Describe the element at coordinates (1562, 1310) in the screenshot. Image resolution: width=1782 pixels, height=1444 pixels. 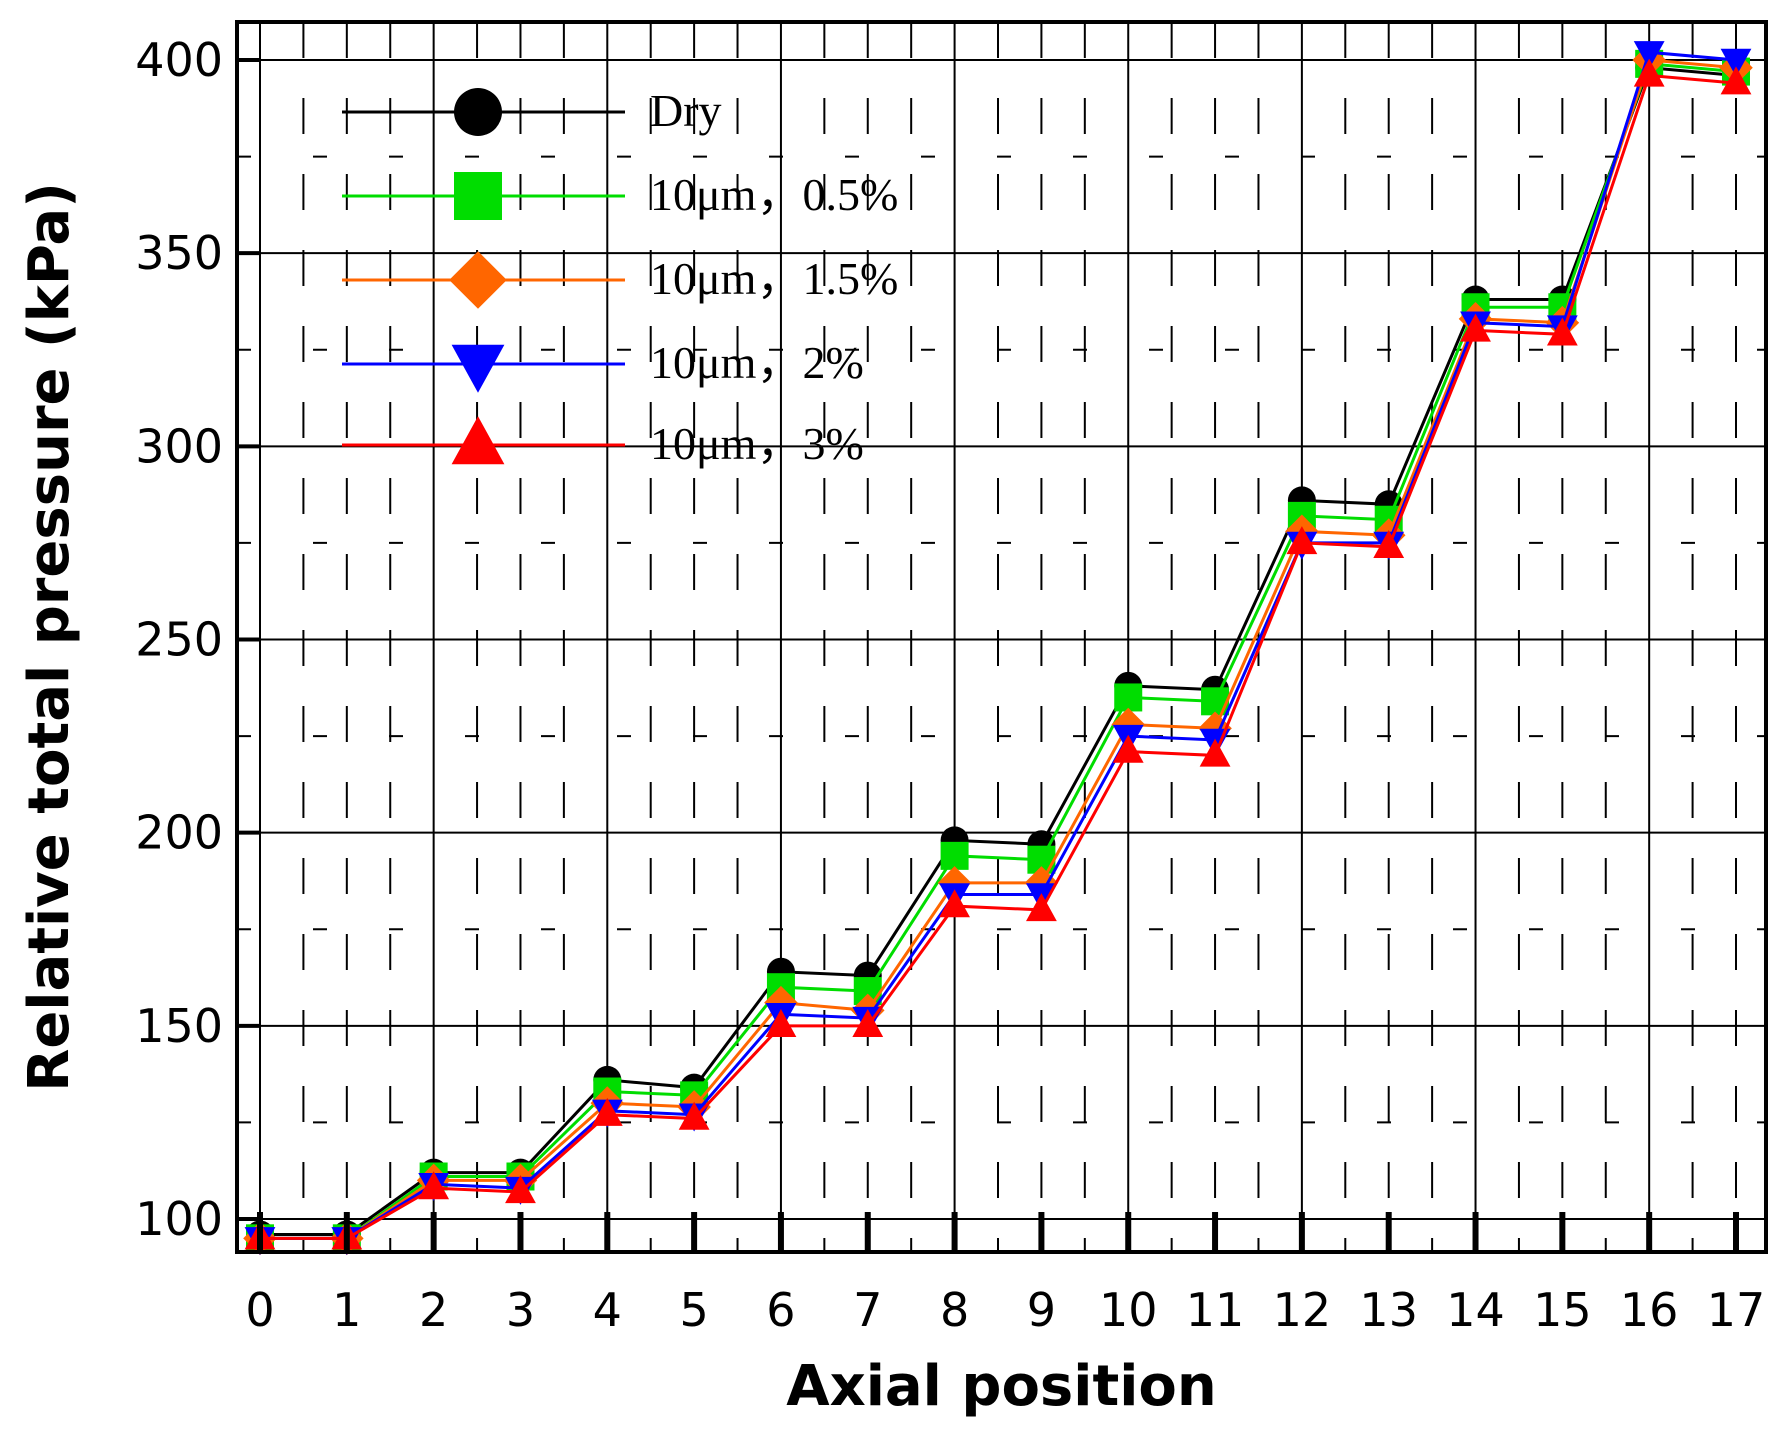
I see `x-tick-label: 15` at that location.